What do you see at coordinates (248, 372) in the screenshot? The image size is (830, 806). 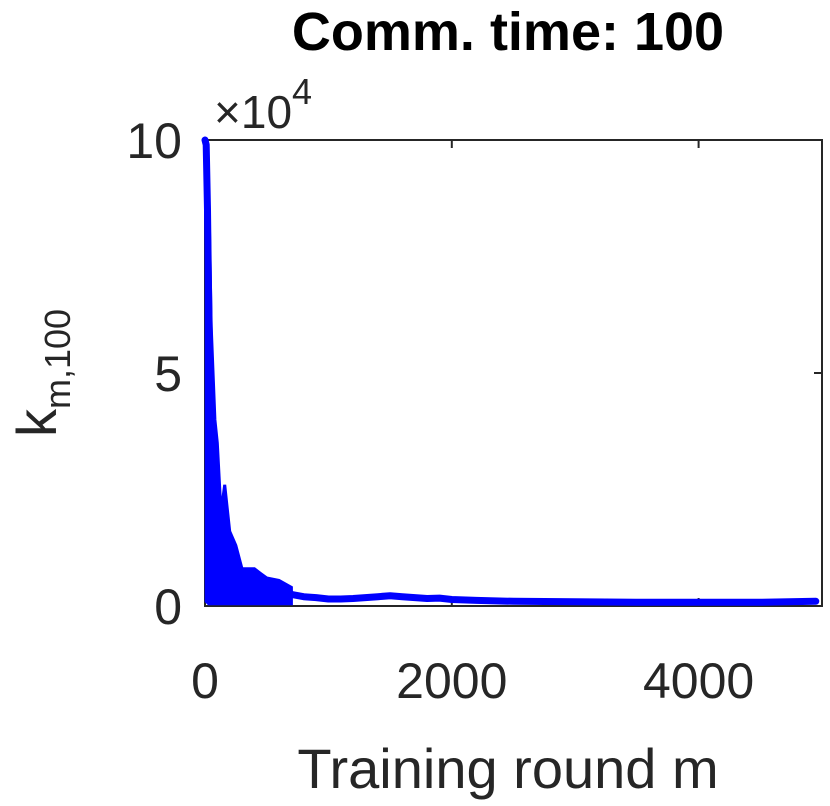 I see `oscillation-envelope` at bounding box center [248, 372].